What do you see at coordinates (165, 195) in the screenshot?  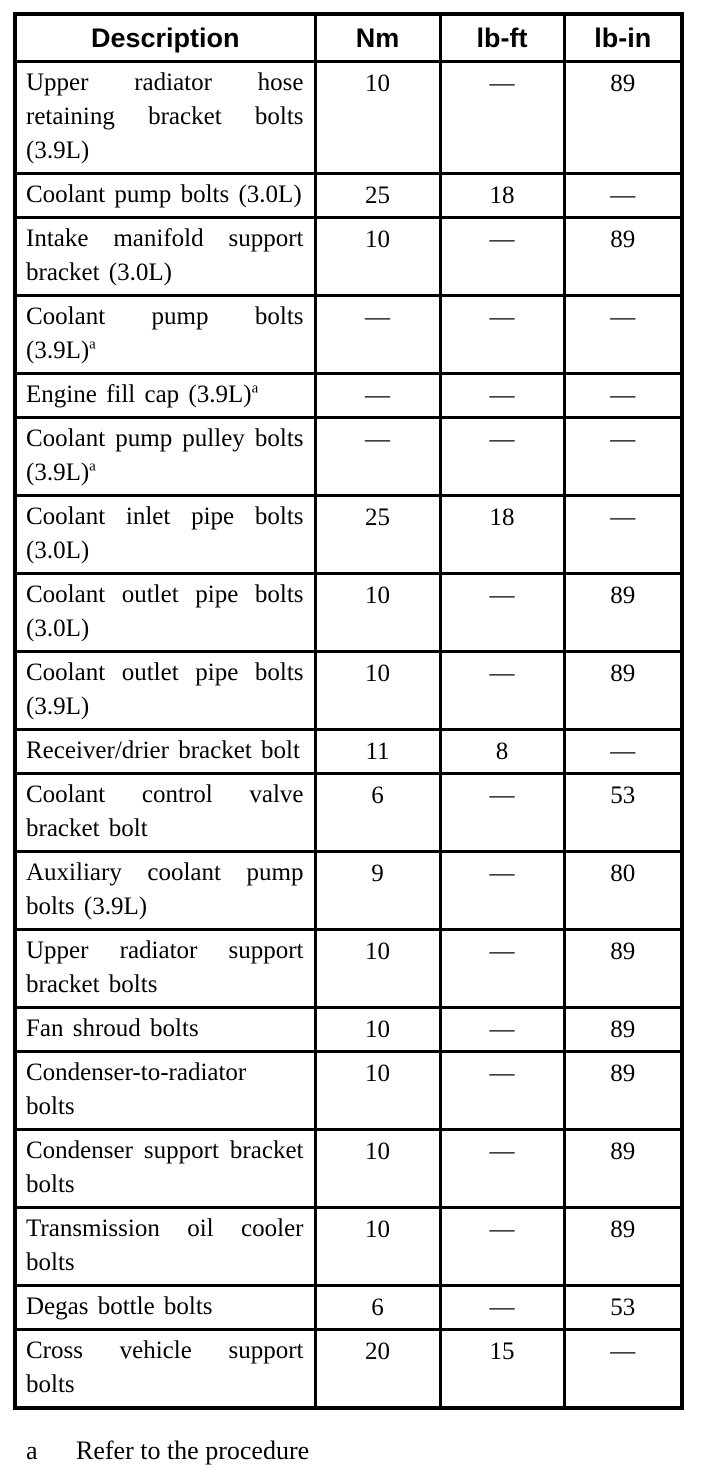 I see `description-cell: Coolant pump bolts (3.0L)` at bounding box center [165, 195].